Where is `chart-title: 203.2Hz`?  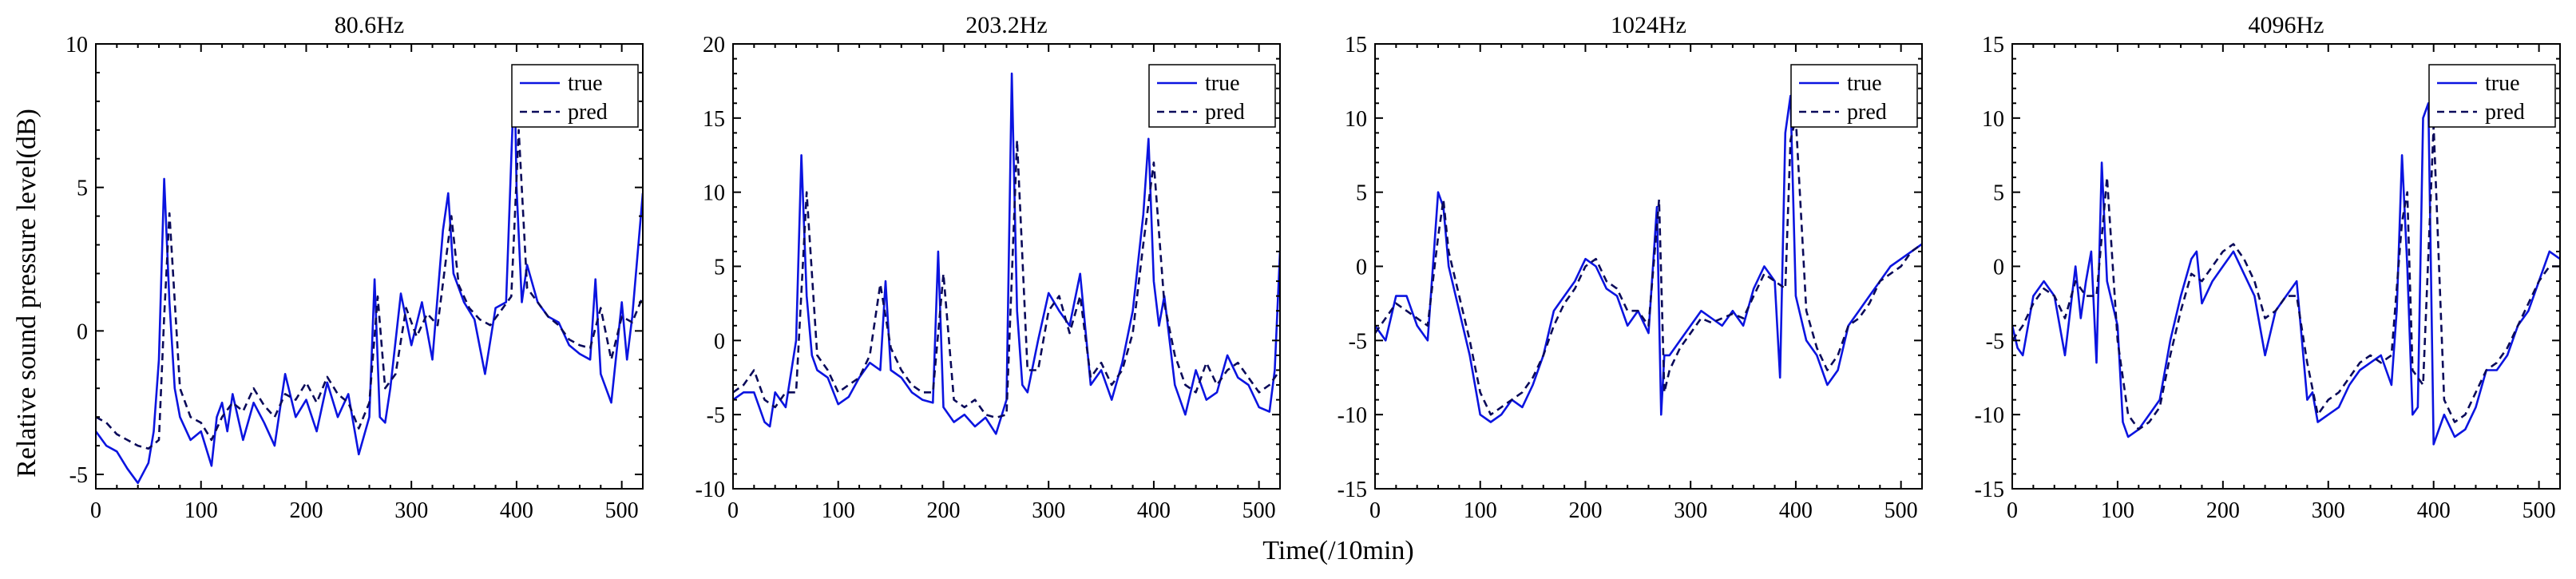 chart-title: 203.2Hz is located at coordinates (1006, 25).